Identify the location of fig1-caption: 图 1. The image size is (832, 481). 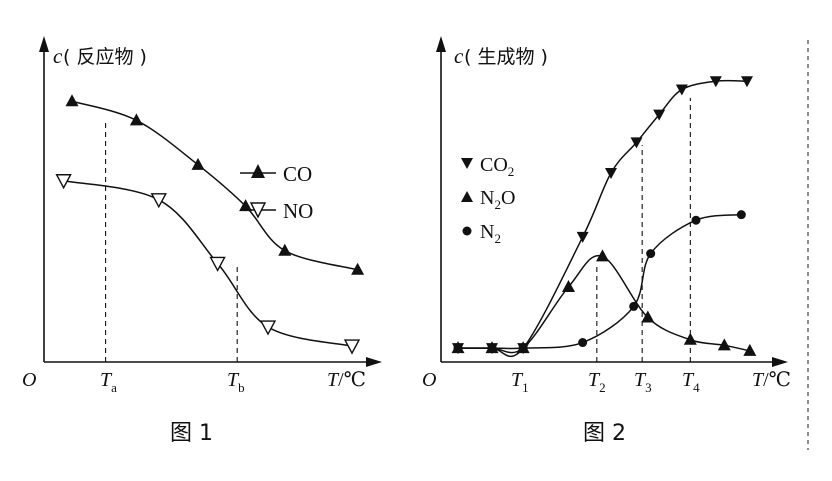
(191, 433).